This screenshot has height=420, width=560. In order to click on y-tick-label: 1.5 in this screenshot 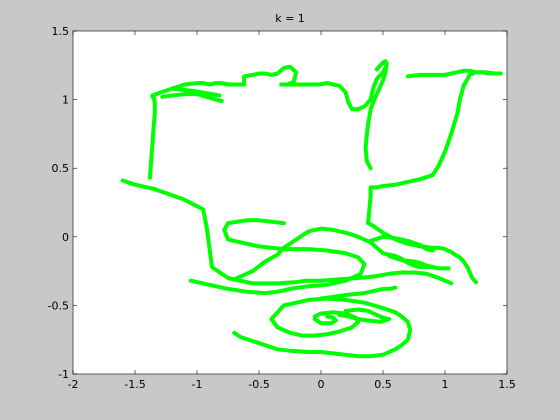, I will do `click(61, 31)`.